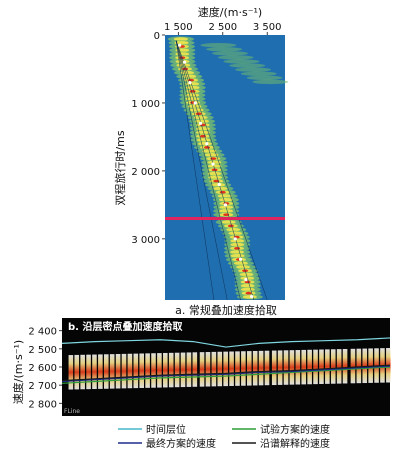  What do you see at coordinates (42, 368) in the screenshot?
I see `y-tick-label: 2 600` at bounding box center [42, 368].